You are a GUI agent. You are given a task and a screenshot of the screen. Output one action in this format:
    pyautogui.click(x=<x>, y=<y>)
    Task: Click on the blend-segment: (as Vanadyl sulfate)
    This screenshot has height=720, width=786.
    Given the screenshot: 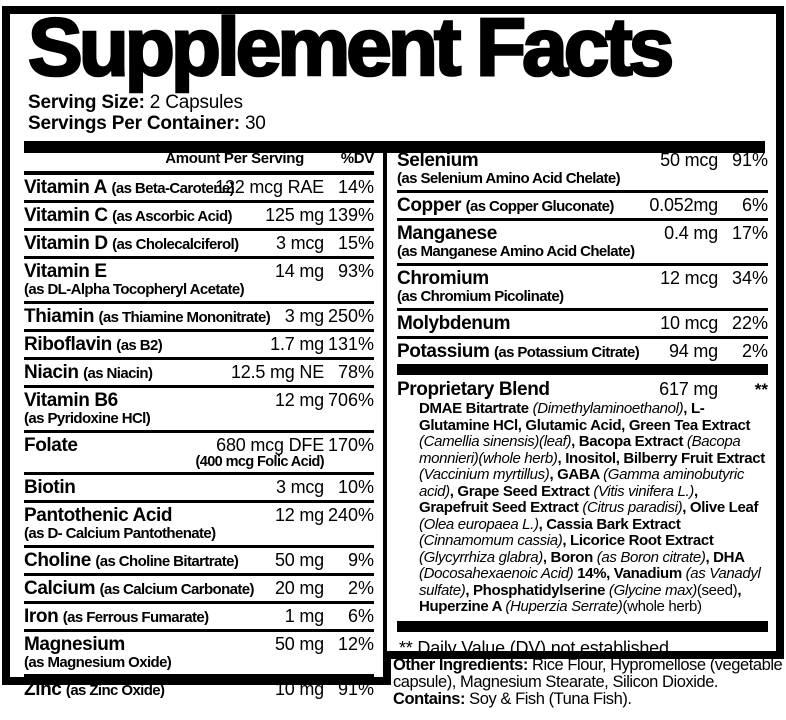 What is the action you would take?
    pyautogui.click(x=590, y=582)
    